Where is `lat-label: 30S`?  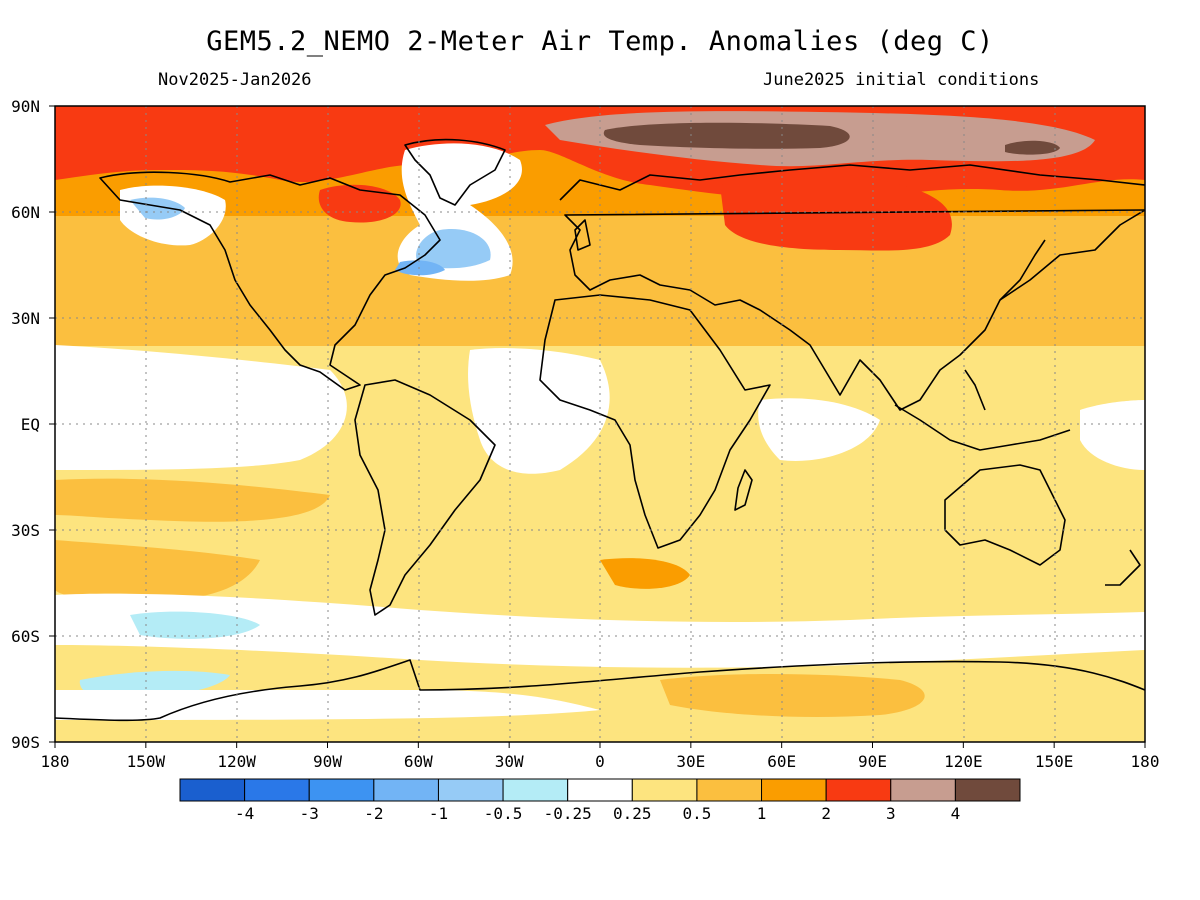 lat-label: 30S is located at coordinates (25, 530).